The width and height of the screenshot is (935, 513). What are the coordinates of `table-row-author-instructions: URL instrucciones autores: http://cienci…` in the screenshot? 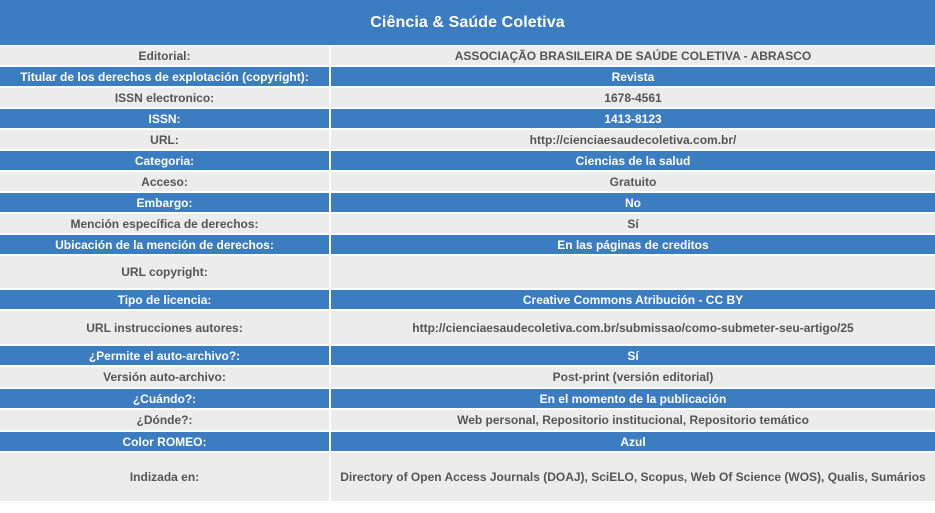 It's located at (467, 328).